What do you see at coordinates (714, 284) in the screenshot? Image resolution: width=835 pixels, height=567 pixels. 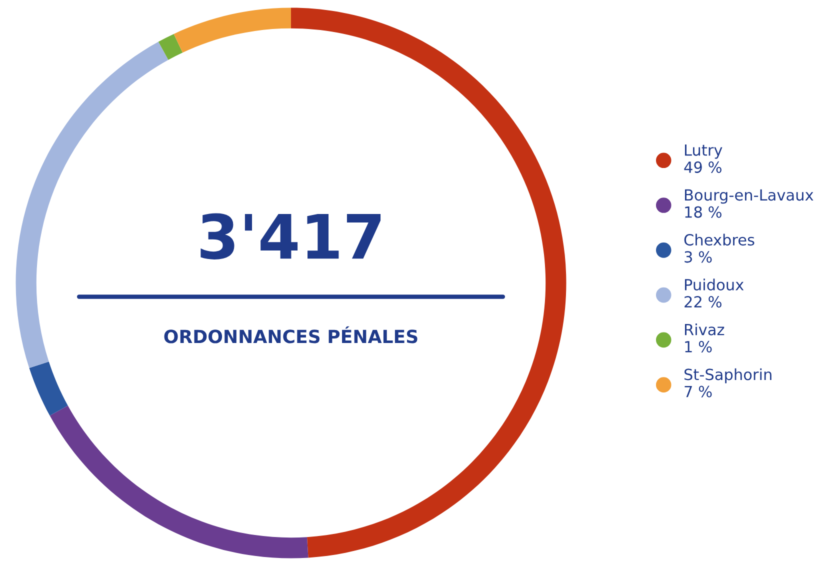 I see `legend-label: Puidoux` at bounding box center [714, 284].